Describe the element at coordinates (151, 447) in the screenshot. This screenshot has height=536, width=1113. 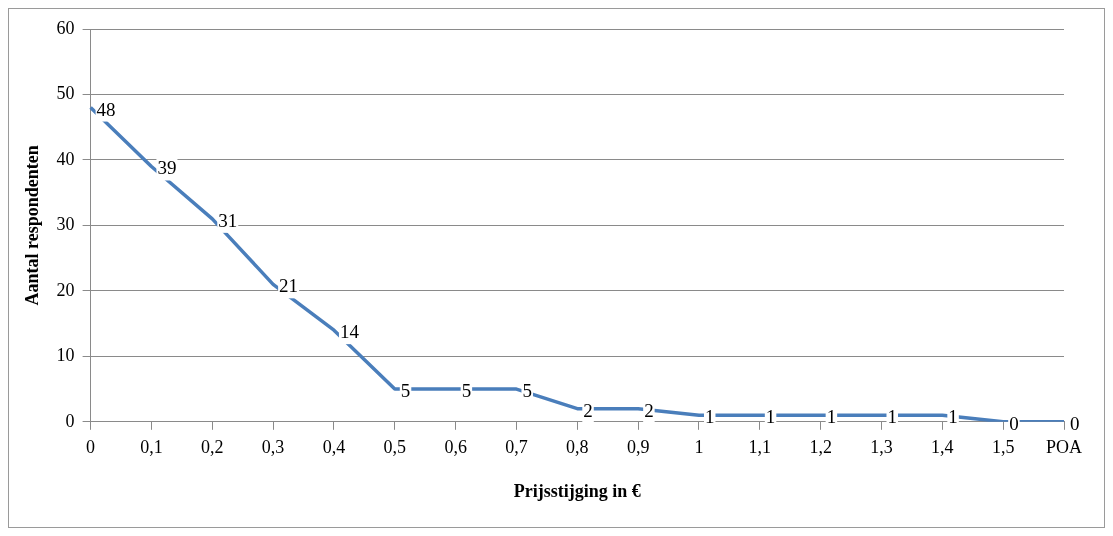
I see `x-tick-label: 0,1` at that location.